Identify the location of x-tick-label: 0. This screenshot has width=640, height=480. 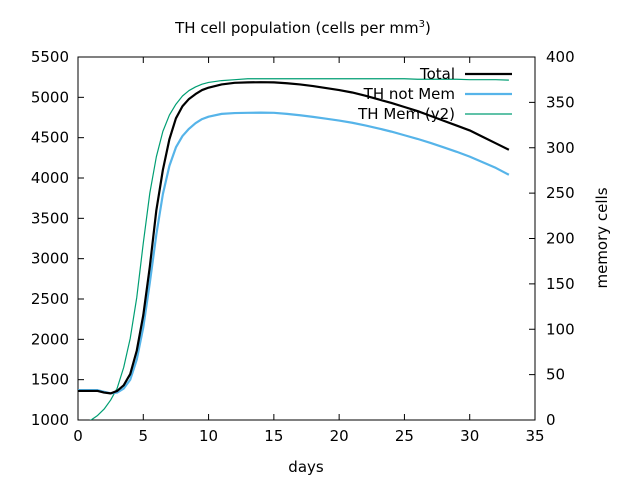
(78, 436).